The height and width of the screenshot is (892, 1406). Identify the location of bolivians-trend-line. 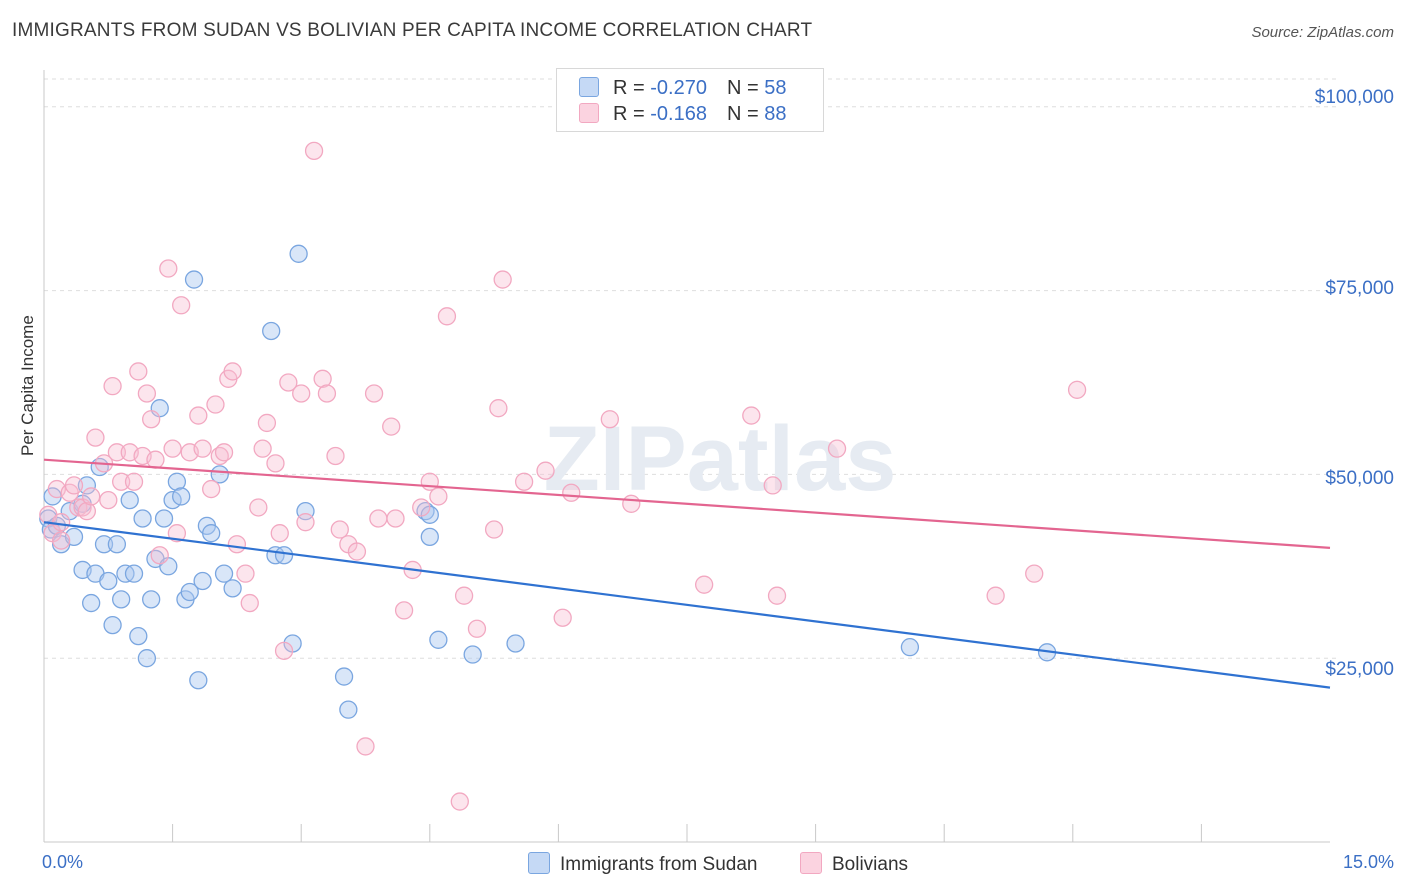
(687, 504).